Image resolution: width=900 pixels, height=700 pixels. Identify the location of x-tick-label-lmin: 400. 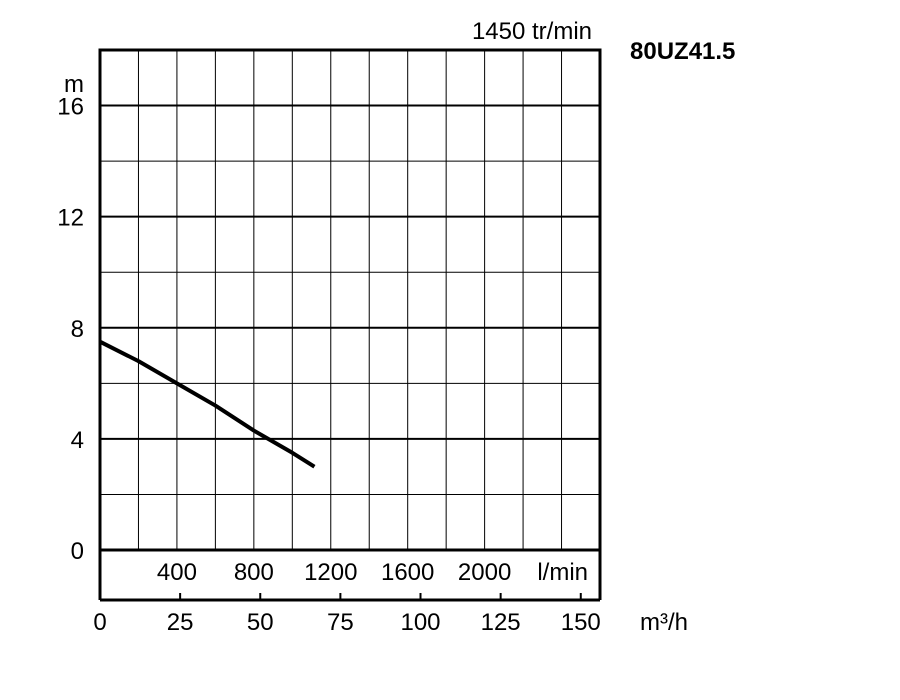
(177, 572).